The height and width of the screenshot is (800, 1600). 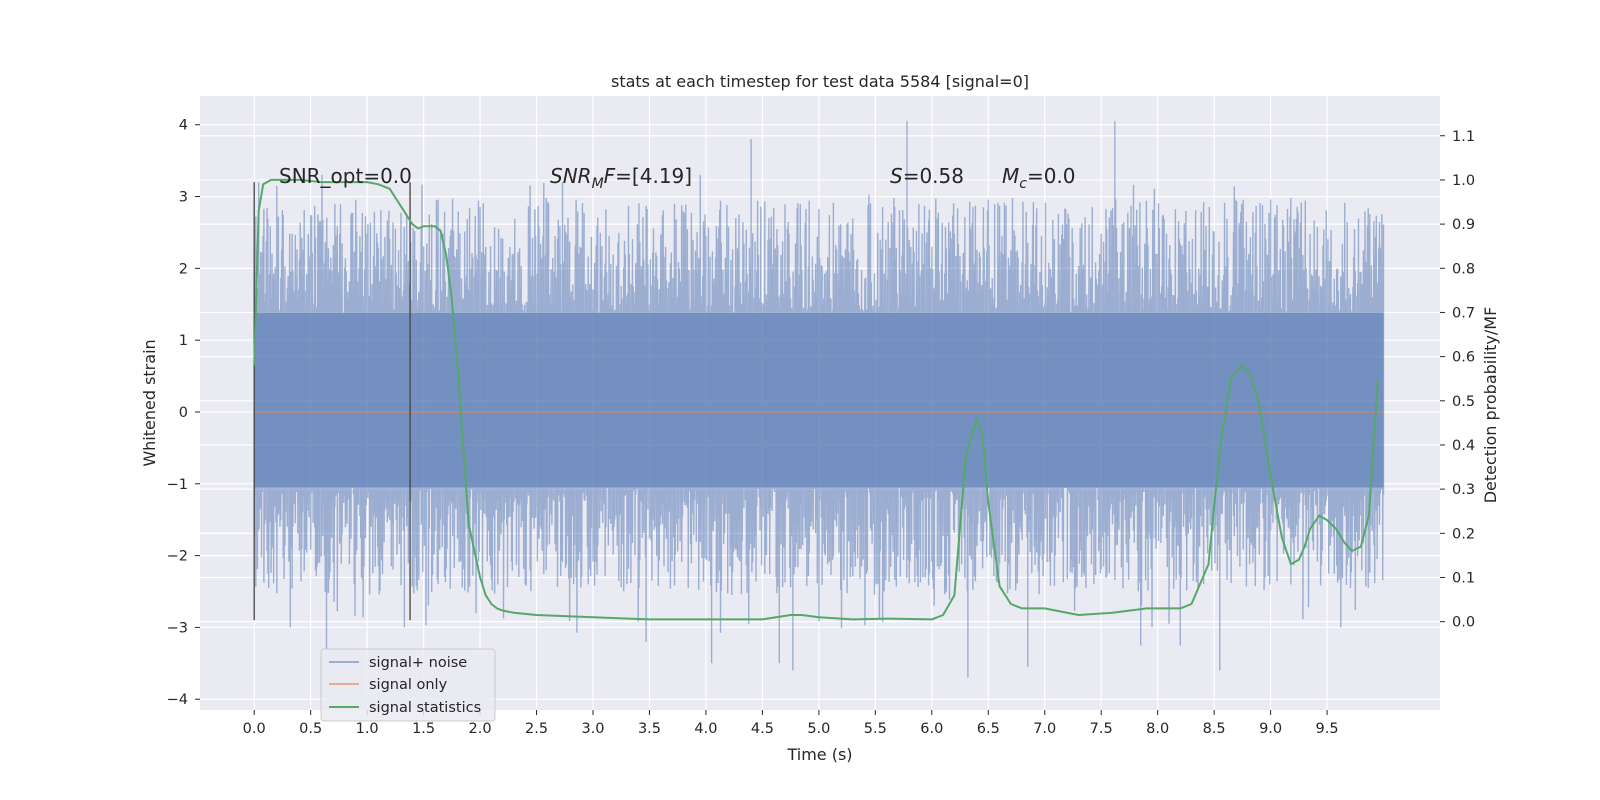 What do you see at coordinates (1463, 490) in the screenshot?
I see `y-right-tick-label: 0.3` at bounding box center [1463, 490].